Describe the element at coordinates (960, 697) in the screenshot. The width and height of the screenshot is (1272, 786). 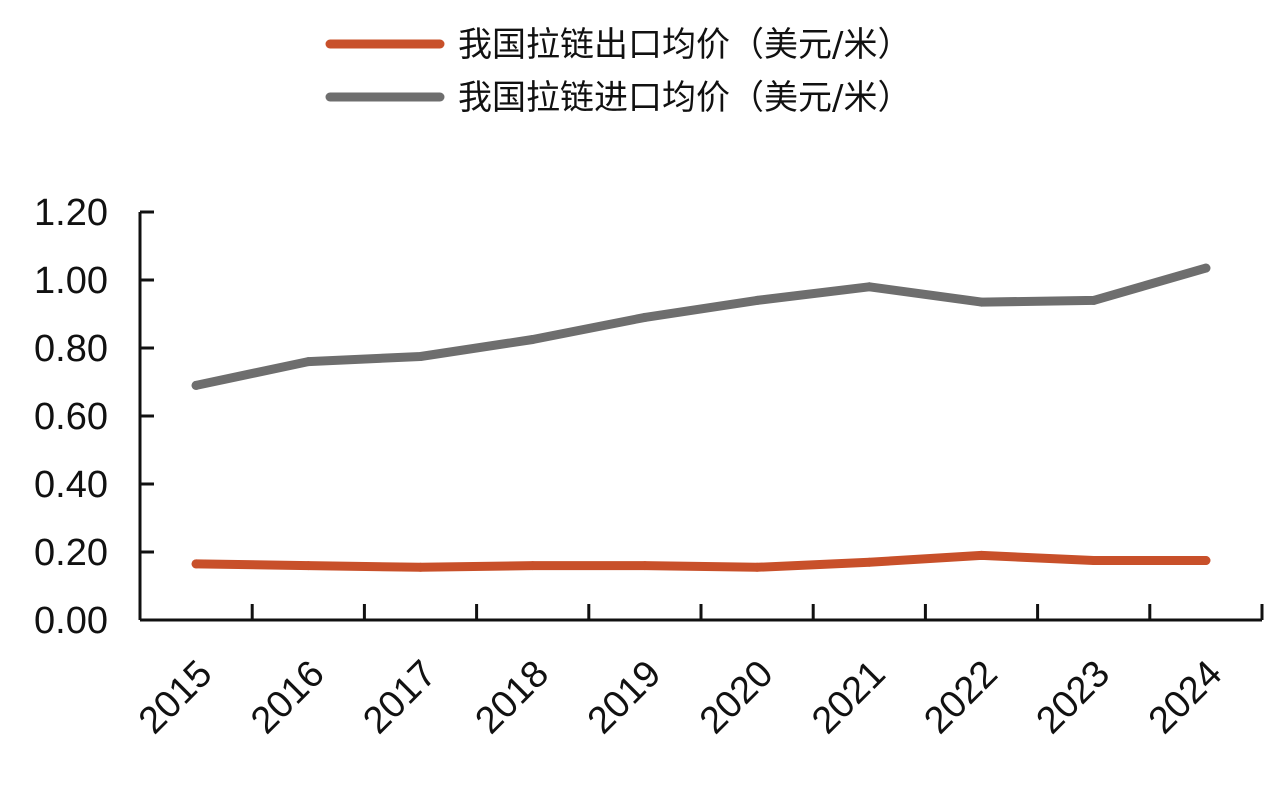
I see `x-tick-label: 2022` at that location.